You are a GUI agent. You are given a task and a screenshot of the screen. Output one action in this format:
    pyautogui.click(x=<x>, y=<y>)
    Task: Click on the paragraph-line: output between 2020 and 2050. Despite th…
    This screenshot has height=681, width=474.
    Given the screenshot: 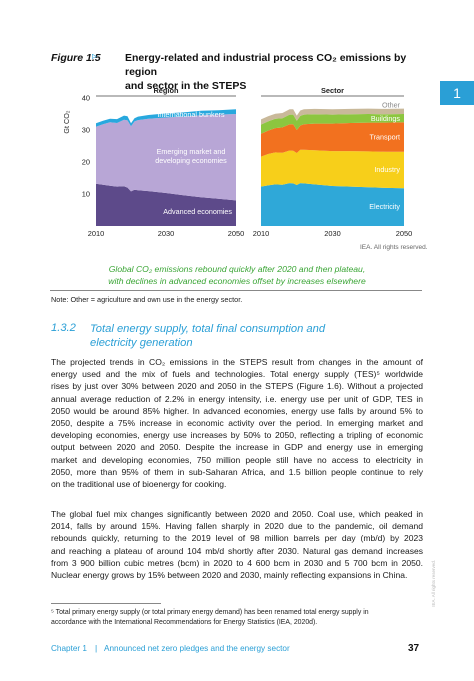 What is the action you would take?
    pyautogui.click(x=237, y=447)
    